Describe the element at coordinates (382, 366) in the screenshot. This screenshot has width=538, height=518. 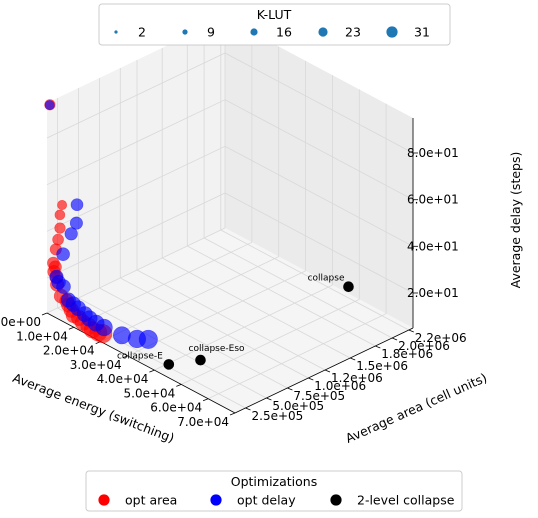
I see `y-tick-label: 1.5e+06` at that location.